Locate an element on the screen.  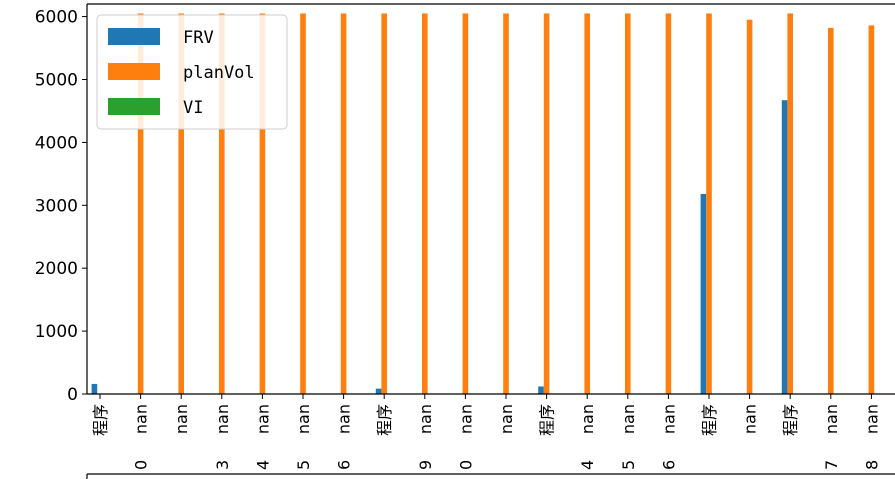
y-tick-label: 3000 is located at coordinates (56, 206).